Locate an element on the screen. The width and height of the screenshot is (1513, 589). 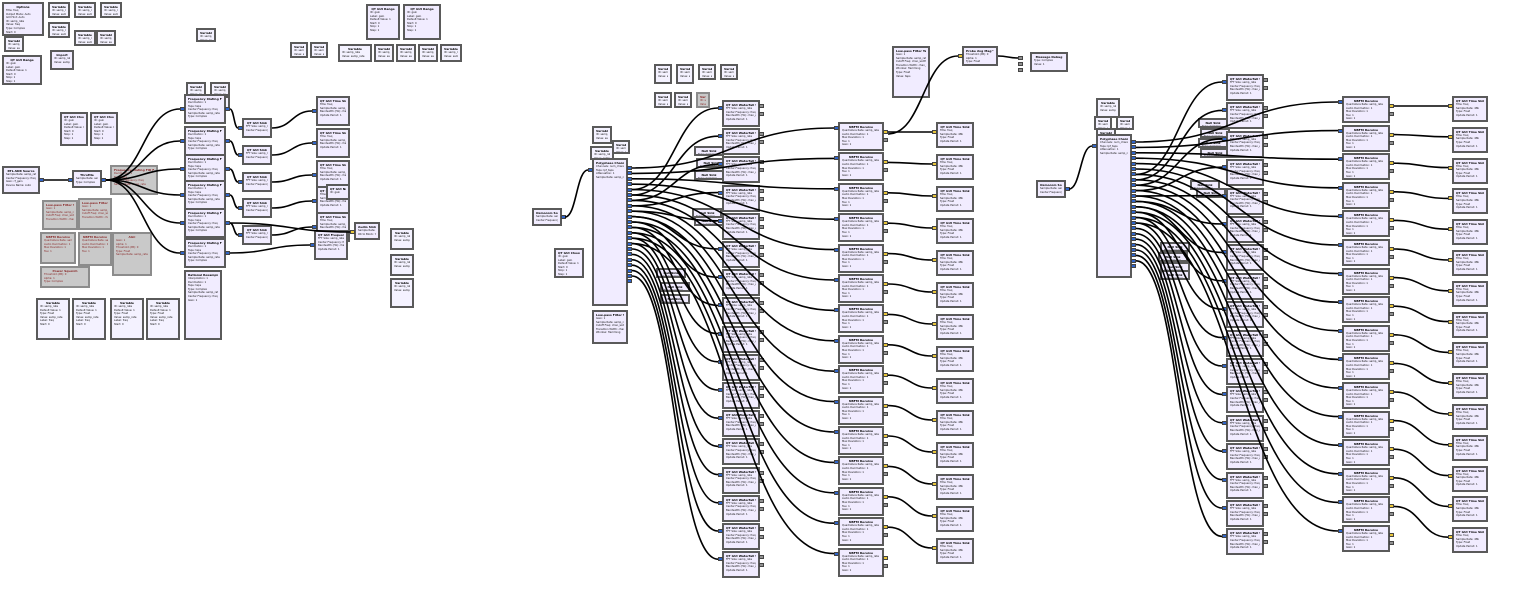
xlating-in-port is located at coordinates (182, 169).